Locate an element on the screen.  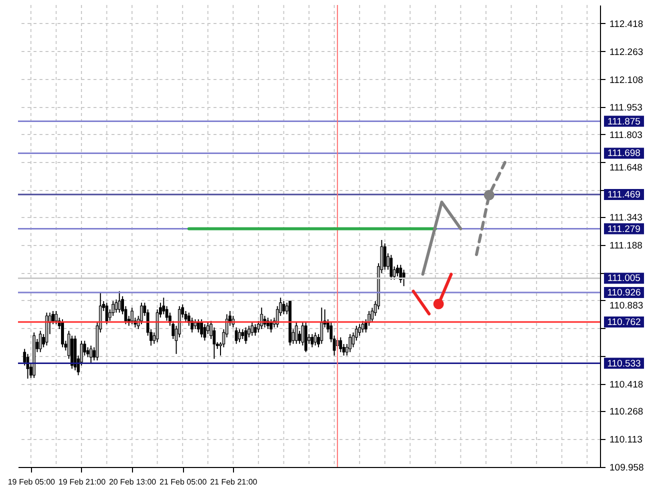
x-tick-label: 20 Feb 13:00 is located at coordinates (132, 482).